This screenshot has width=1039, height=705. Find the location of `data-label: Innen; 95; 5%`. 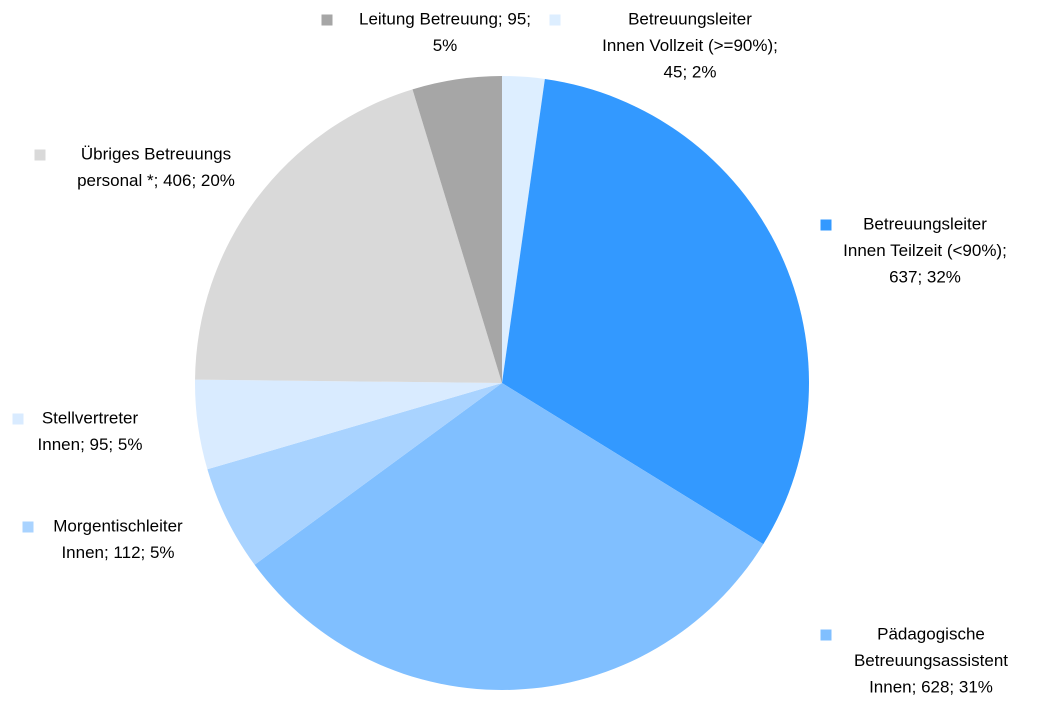

data-label: Innen; 95; 5% is located at coordinates (90, 444).